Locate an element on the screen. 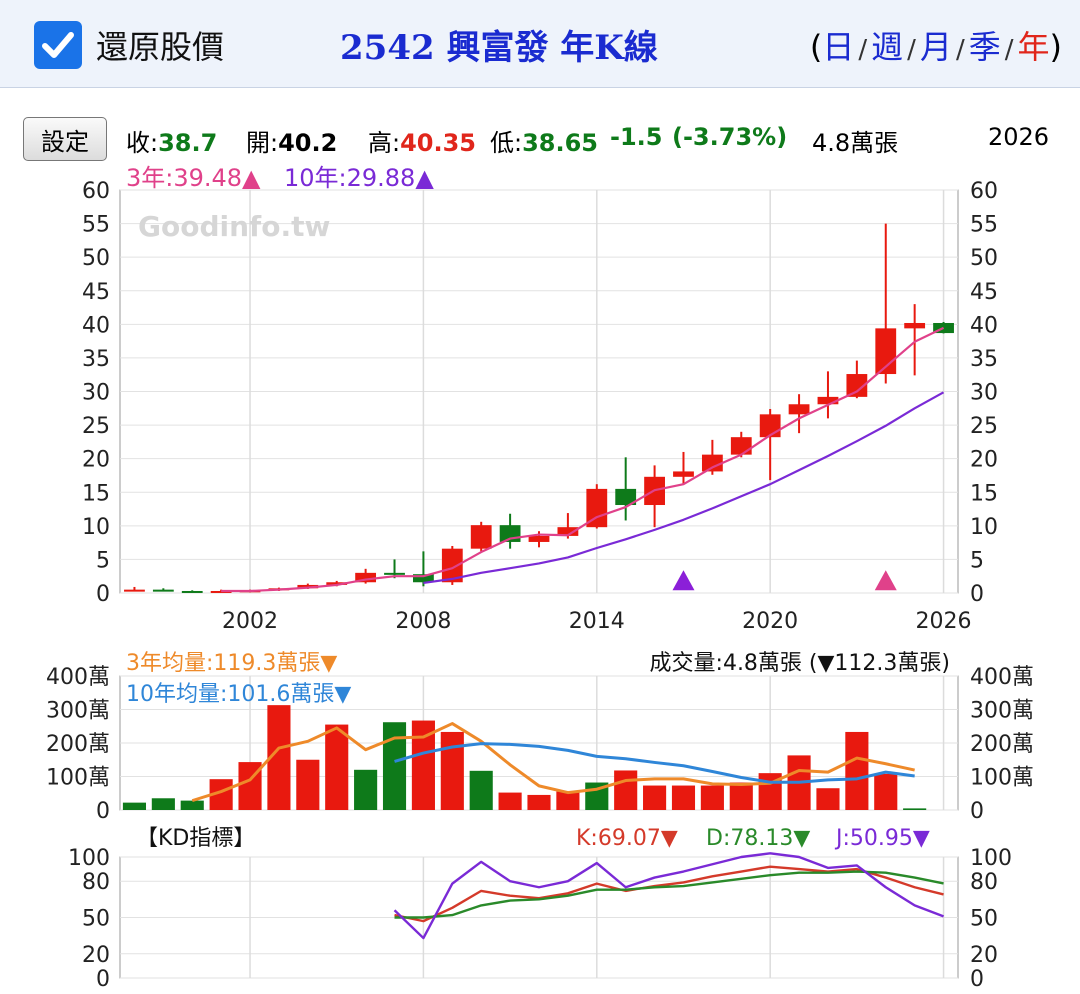  kd-ytick-left: 100 is located at coordinates (89, 858).